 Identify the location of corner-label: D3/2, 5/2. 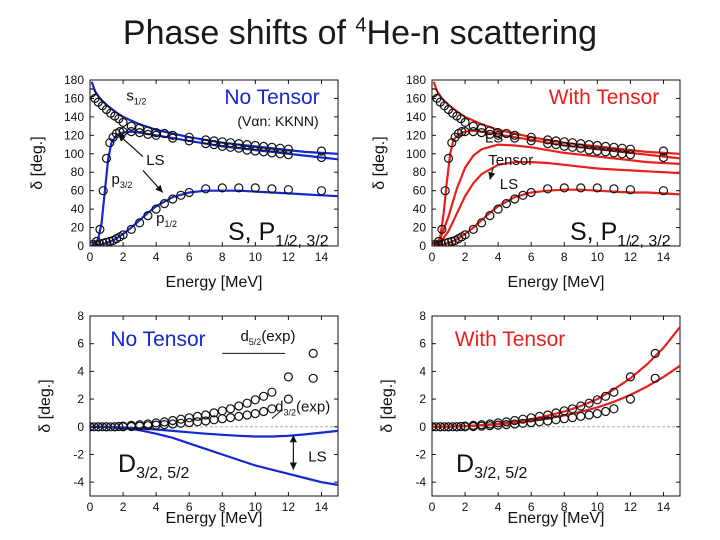
(492, 466).